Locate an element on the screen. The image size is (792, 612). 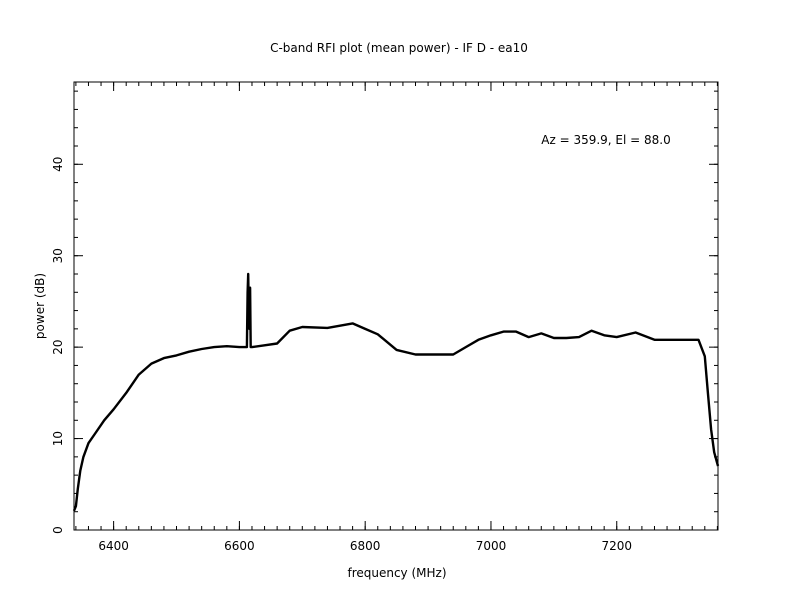
x-tick-label: 7200 is located at coordinates (616, 546).